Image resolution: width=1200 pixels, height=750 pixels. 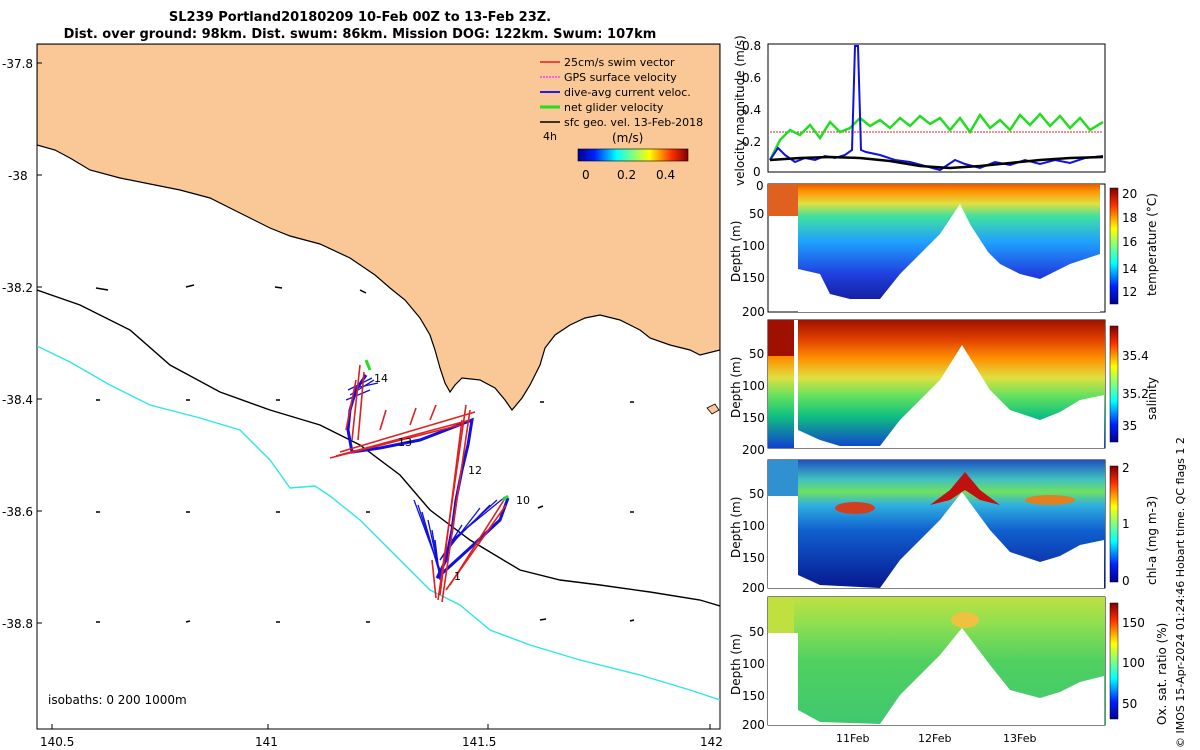 I want to click on oxygen-panel: 150 100 50 Ox. sat. ratio (%), so click(x=968, y=661).